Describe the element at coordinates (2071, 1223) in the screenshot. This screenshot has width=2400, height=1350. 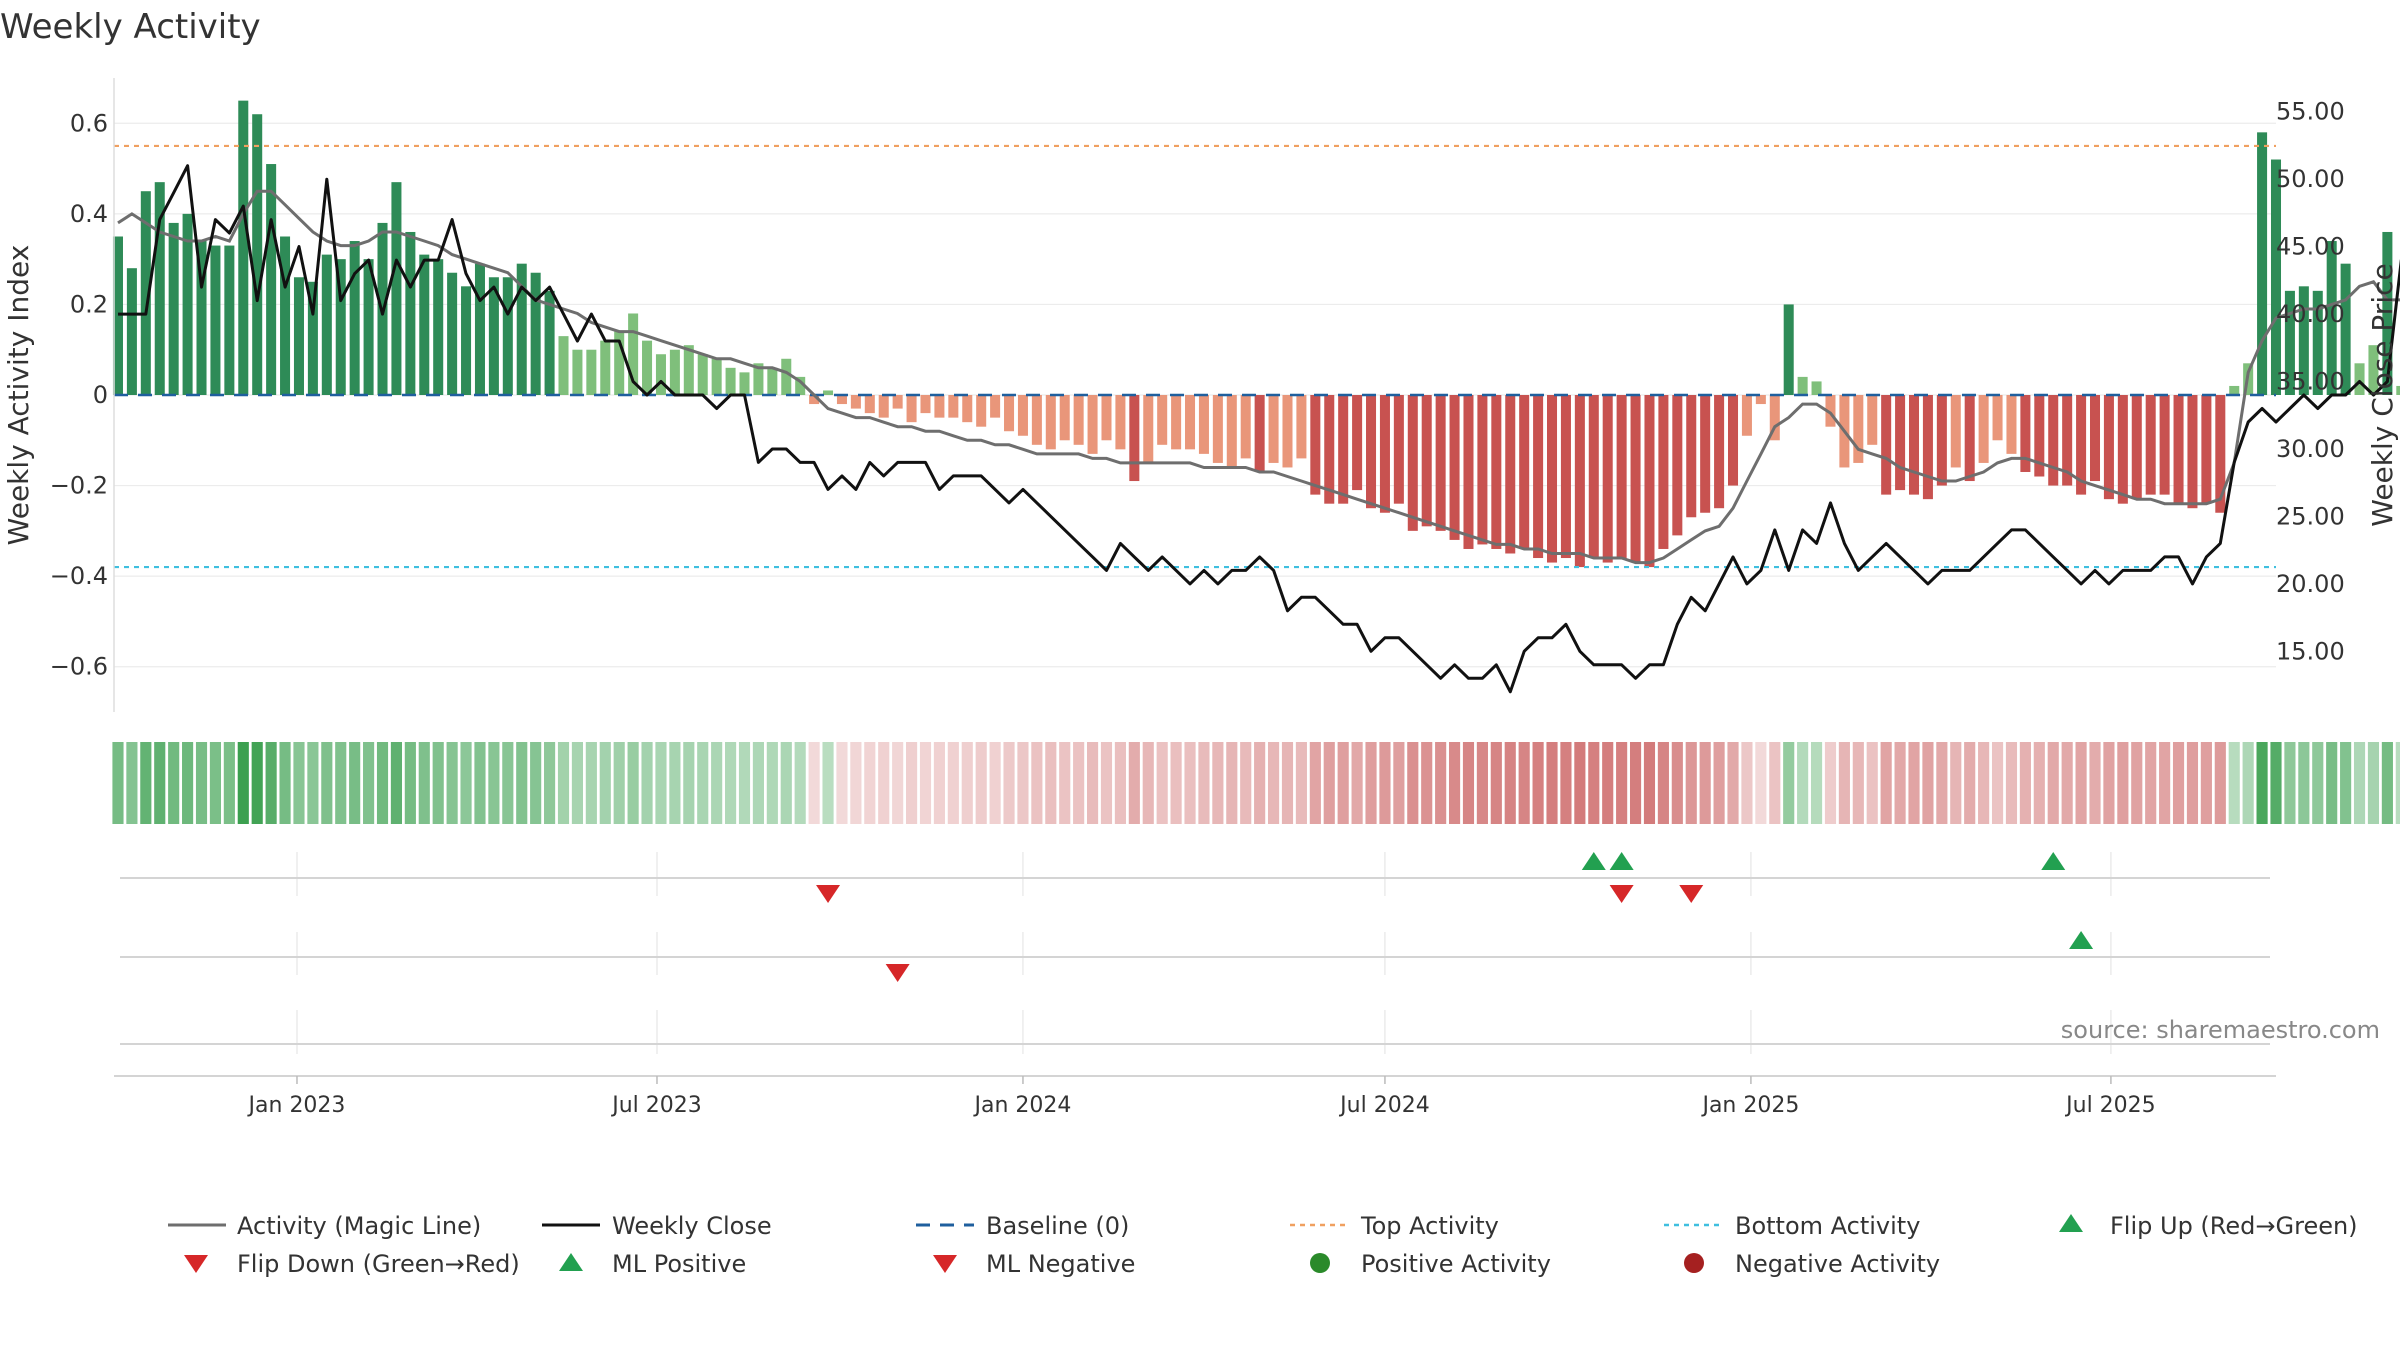
I see `legend-flip-up-marker` at that location.